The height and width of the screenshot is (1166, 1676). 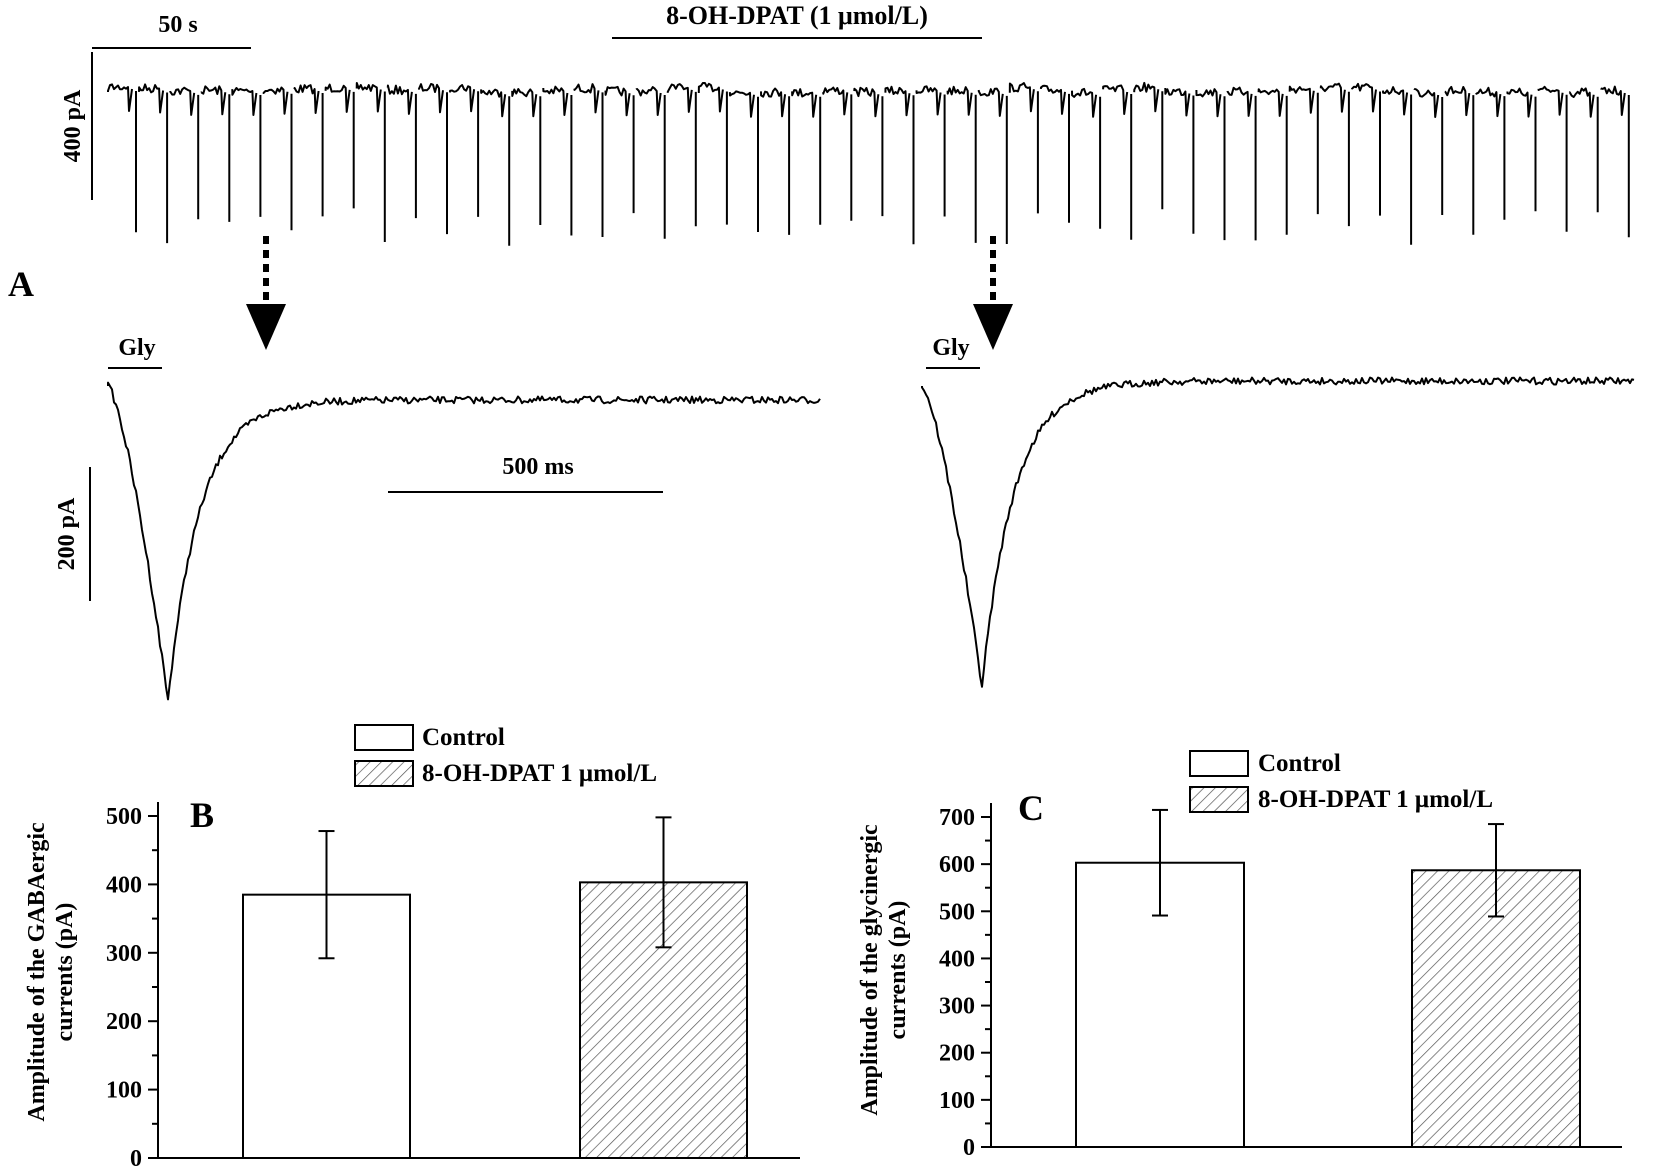 I want to click on panel-b-legend-drug-swatch, so click(x=384, y=773).